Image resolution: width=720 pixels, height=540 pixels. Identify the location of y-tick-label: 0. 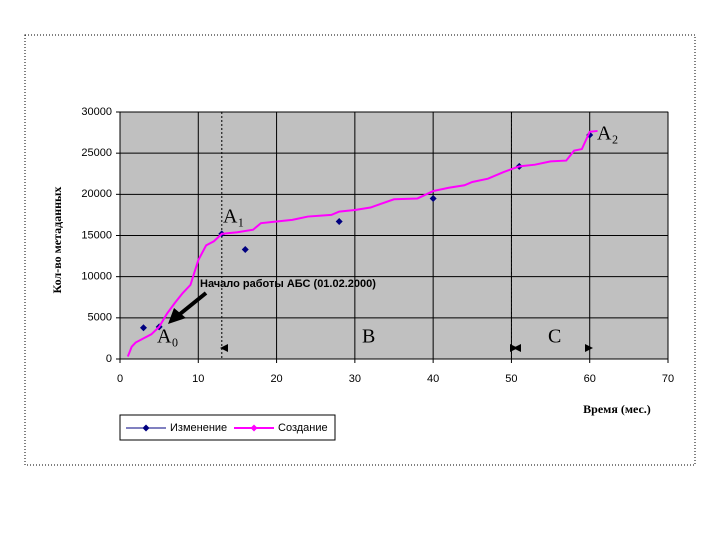
(109, 359).